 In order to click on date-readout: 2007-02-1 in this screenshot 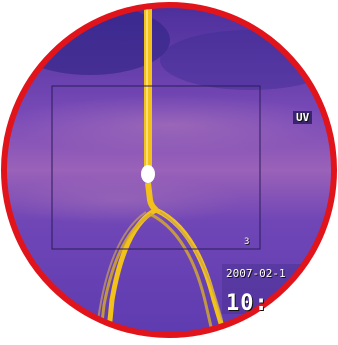, I will do `click(256, 273)`.